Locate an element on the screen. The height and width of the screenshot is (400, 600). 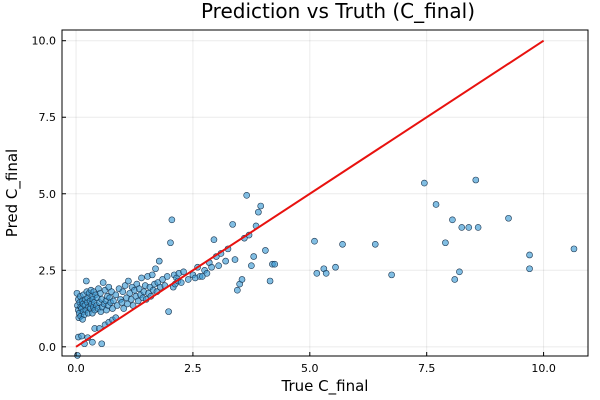
y-tick-label: 7.5 is located at coordinates (48, 117).